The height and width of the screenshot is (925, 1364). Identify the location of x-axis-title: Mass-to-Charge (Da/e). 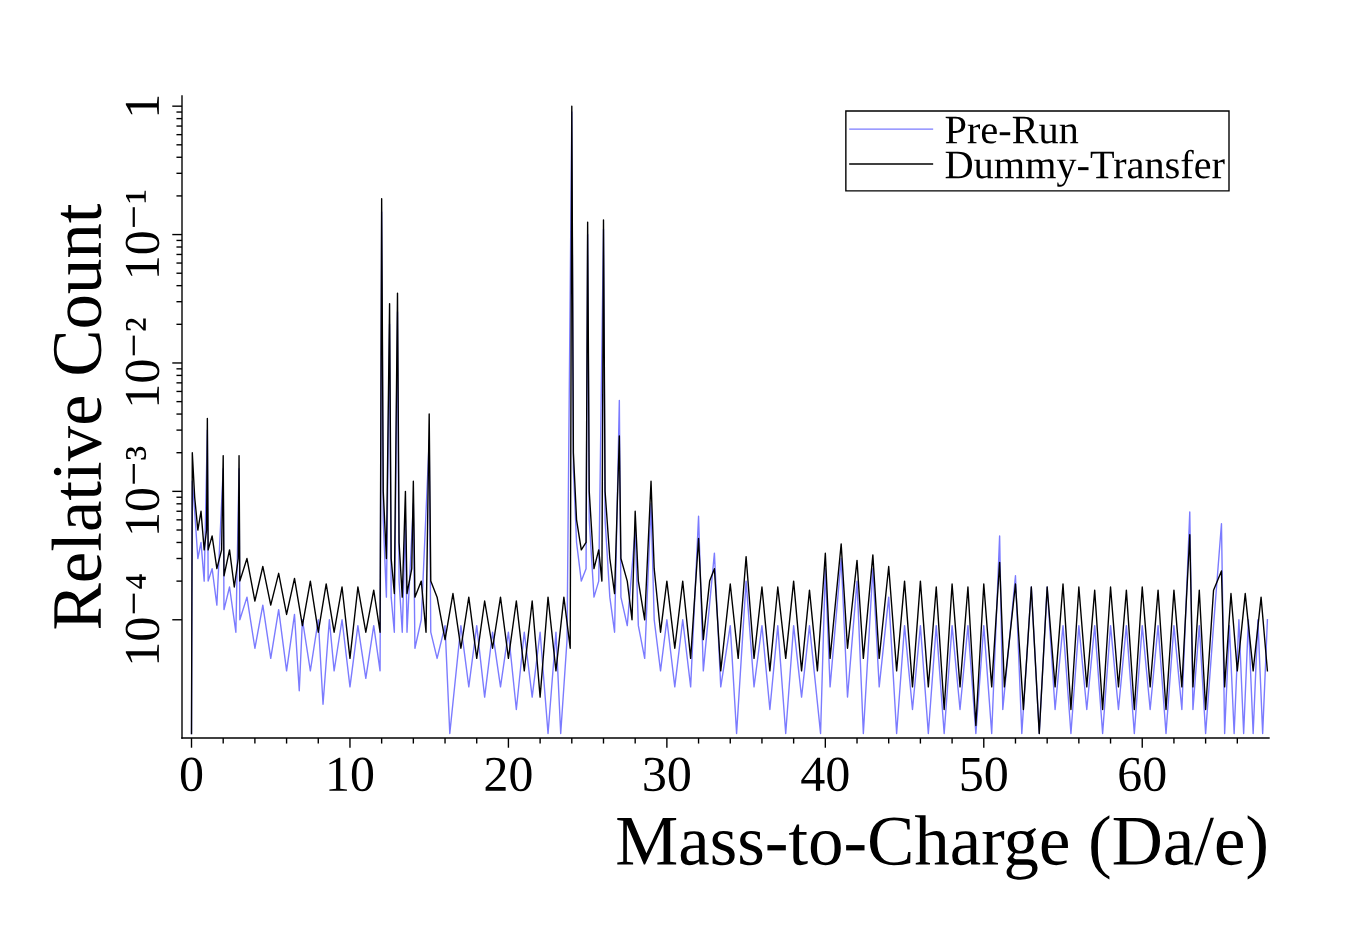
(941, 847).